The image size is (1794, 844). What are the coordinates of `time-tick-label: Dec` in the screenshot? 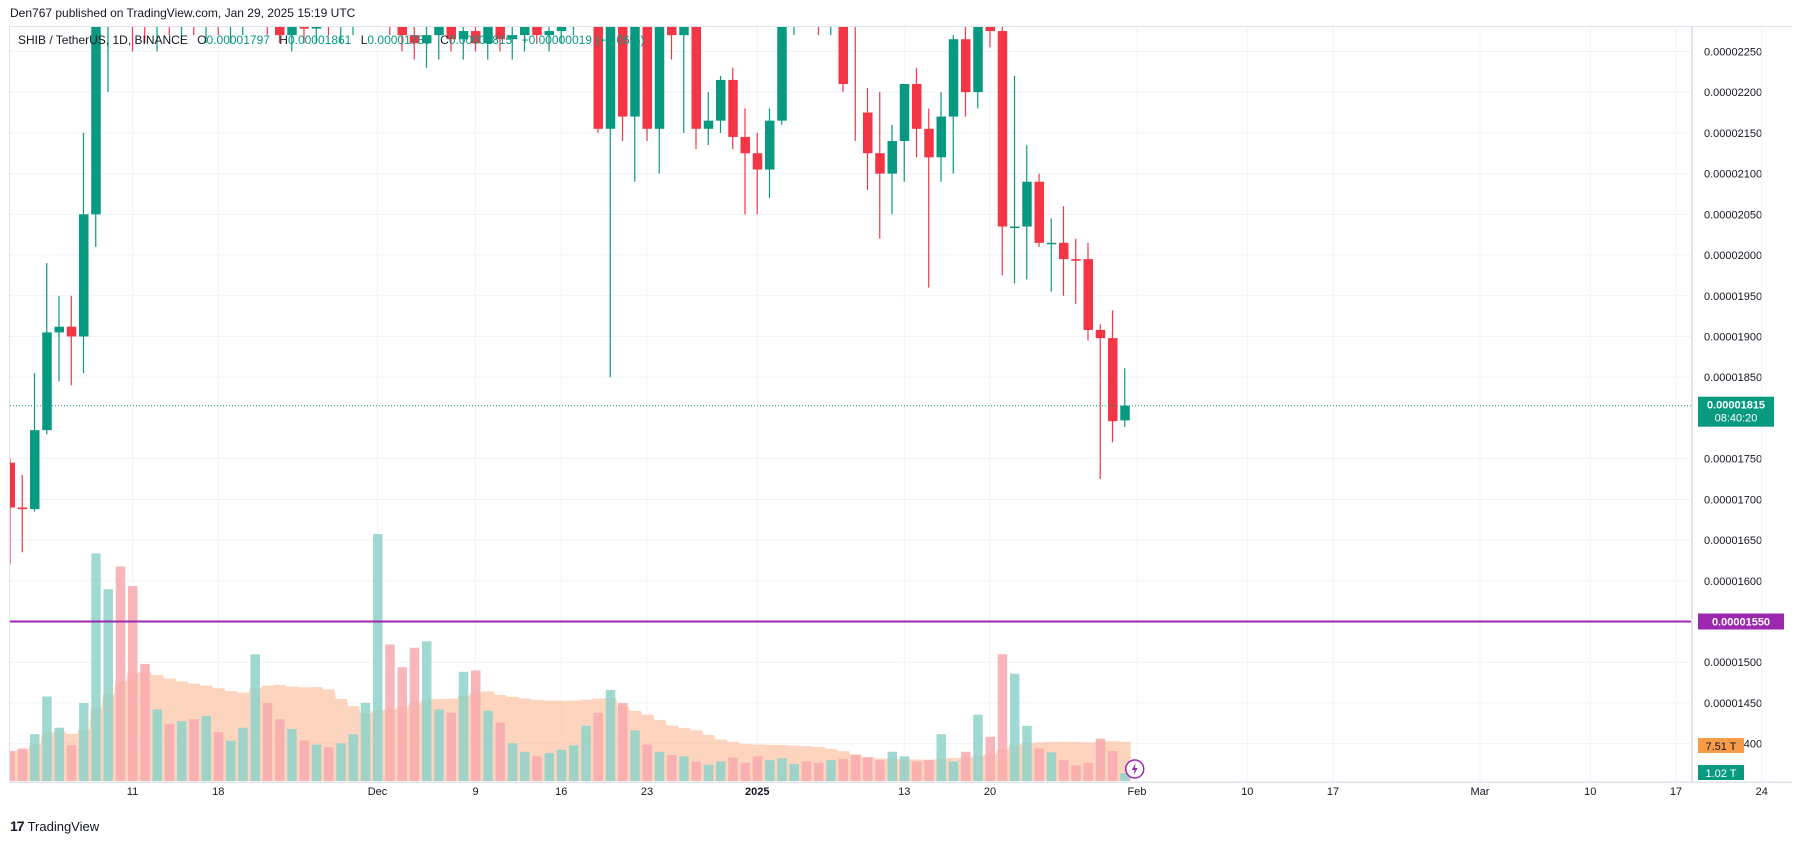 It's located at (378, 792).